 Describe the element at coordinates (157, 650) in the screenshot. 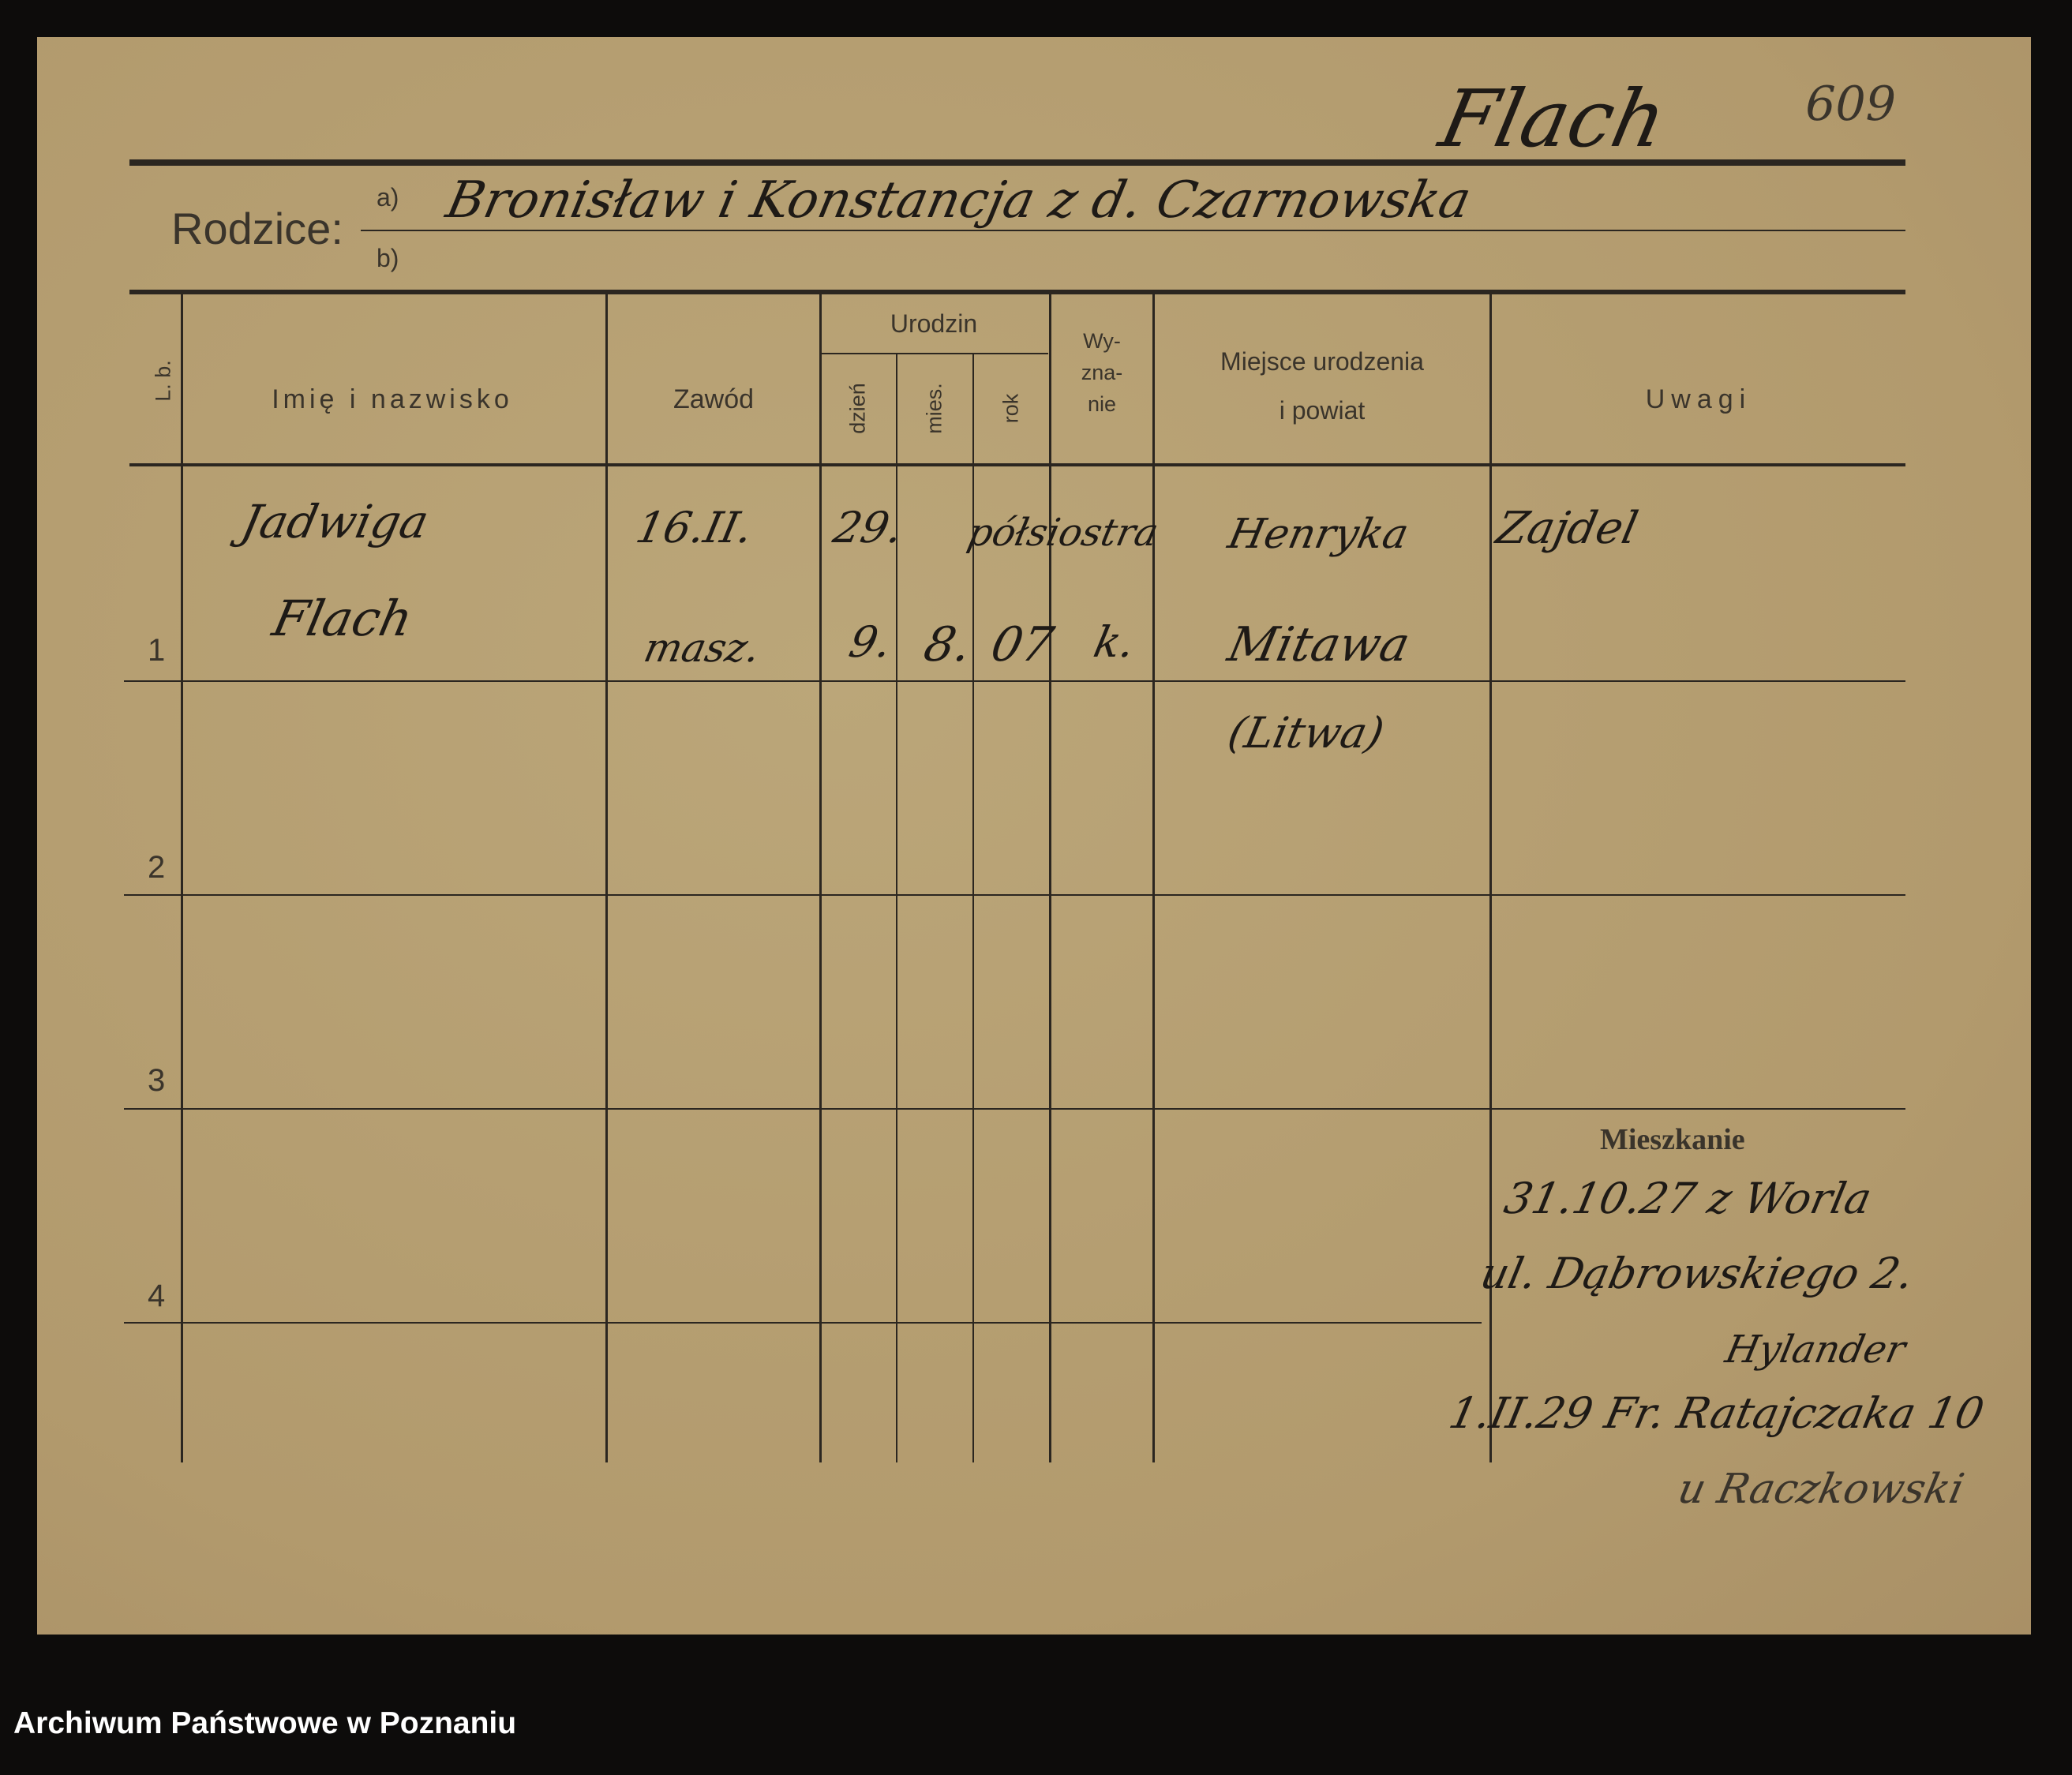

I see `row-number: 1` at that location.